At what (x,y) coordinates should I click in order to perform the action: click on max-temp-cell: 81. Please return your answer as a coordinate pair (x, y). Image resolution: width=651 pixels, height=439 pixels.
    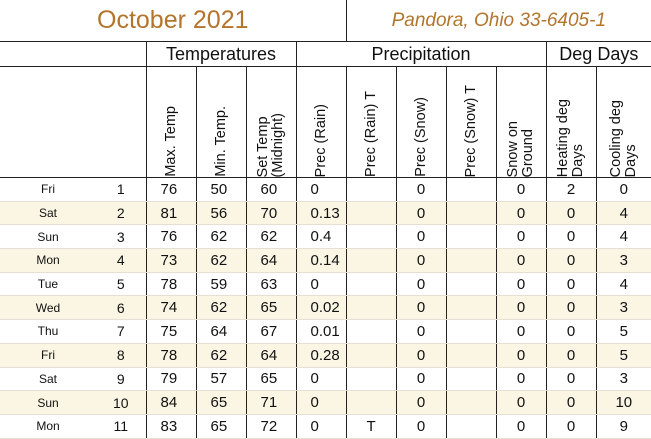
    Looking at the image, I should click on (170, 213).